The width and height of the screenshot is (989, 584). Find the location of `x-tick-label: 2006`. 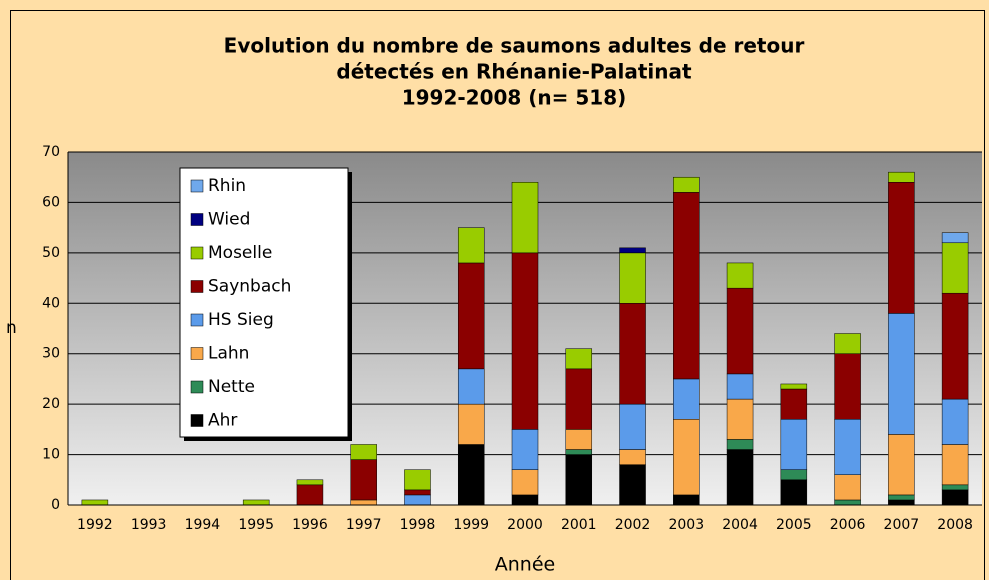

x-tick-label: 2006 is located at coordinates (848, 525).